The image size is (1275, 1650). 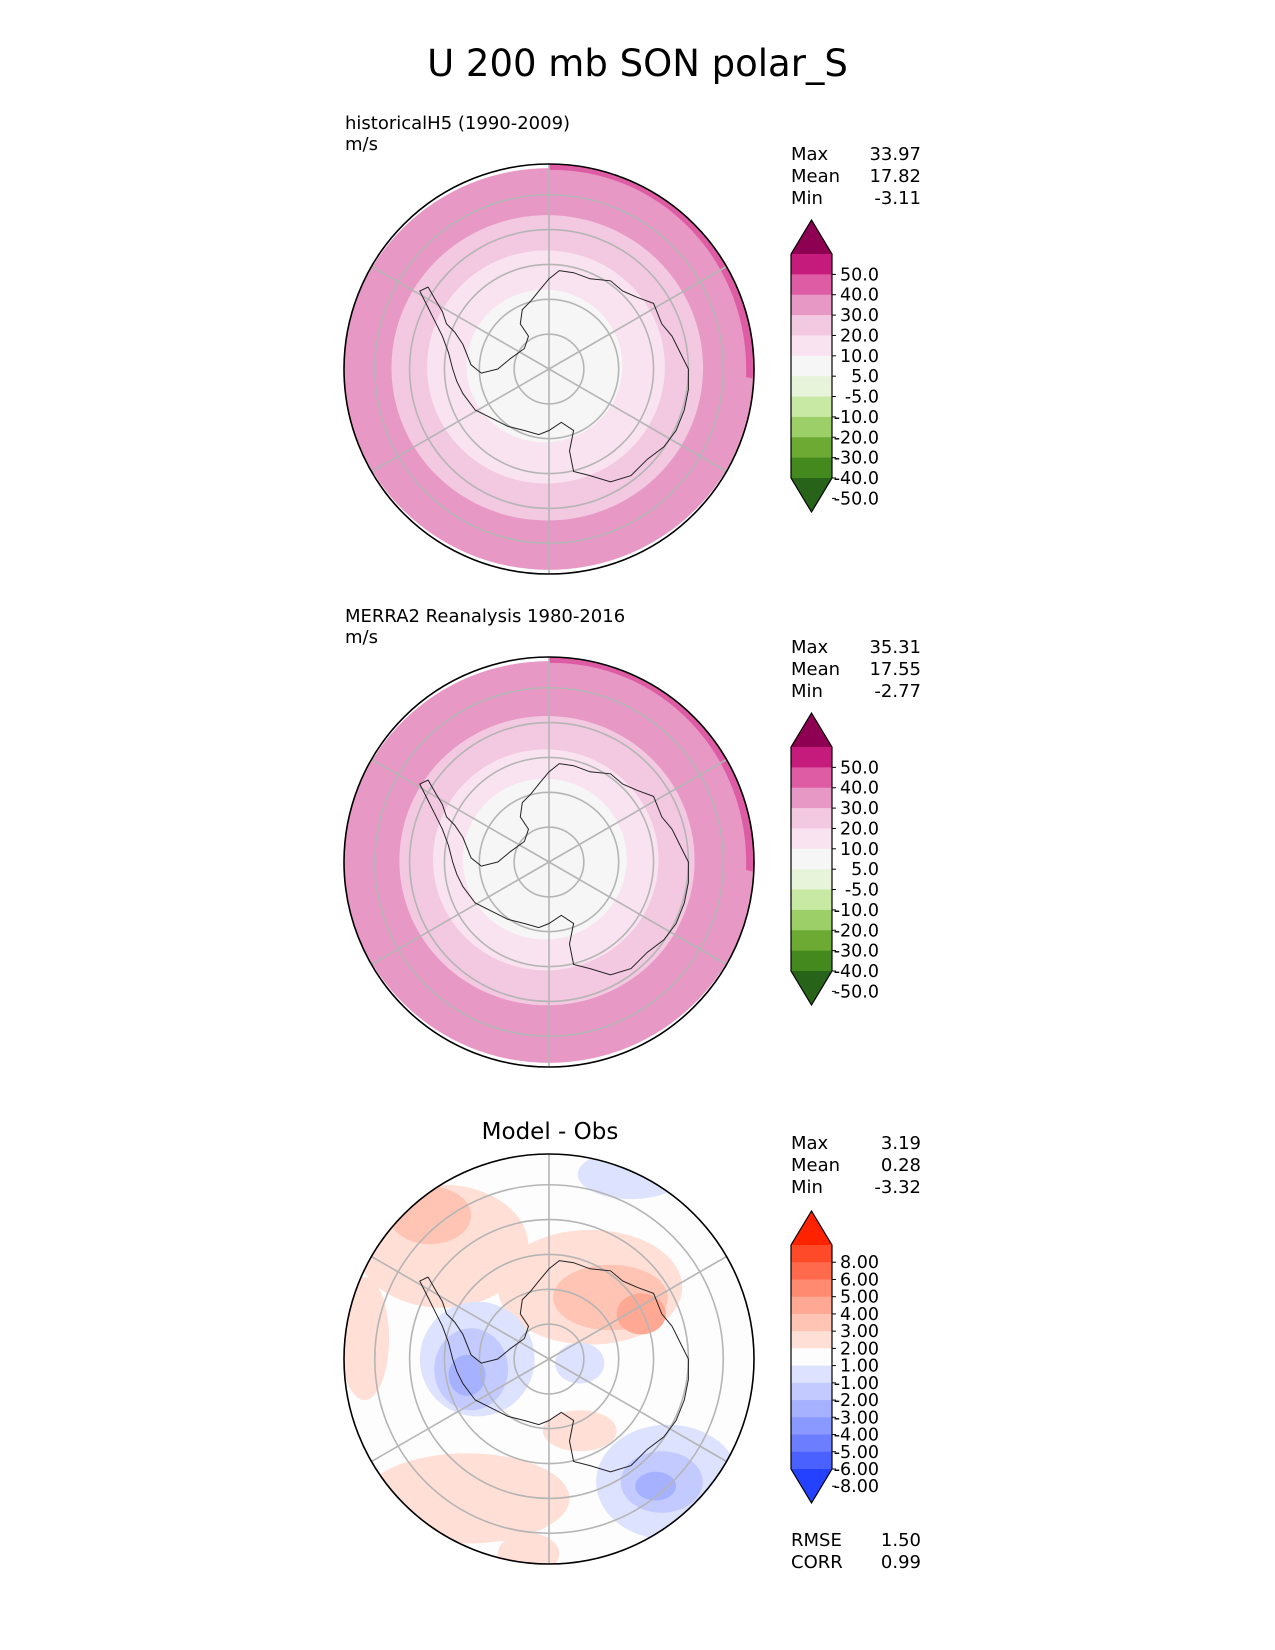 What do you see at coordinates (859, 1280) in the screenshot?
I see `colorbar-tick-label: 6.00` at bounding box center [859, 1280].